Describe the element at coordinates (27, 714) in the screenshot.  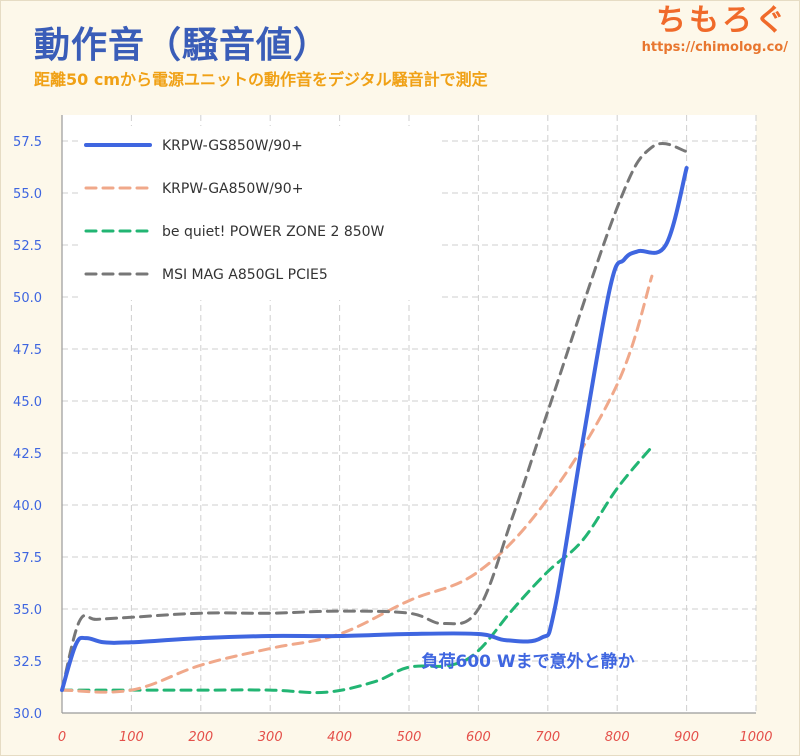
I see `y-tick-label: 30.0` at that location.